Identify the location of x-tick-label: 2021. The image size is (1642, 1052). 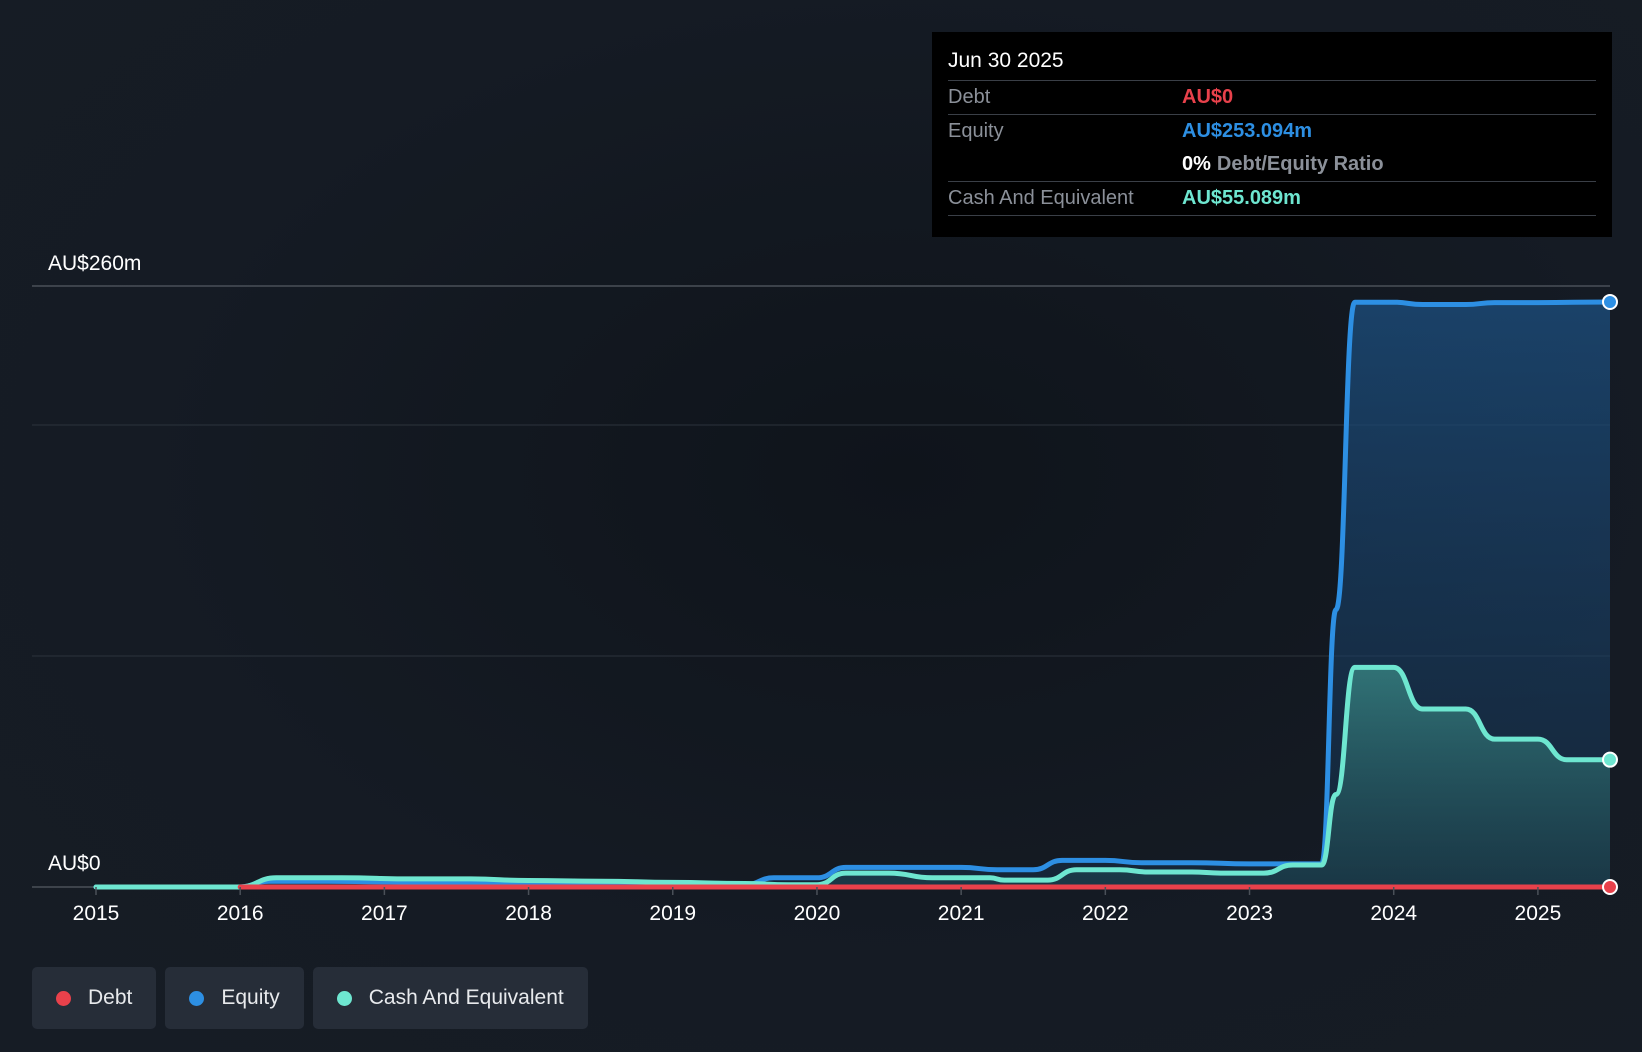
(961, 913).